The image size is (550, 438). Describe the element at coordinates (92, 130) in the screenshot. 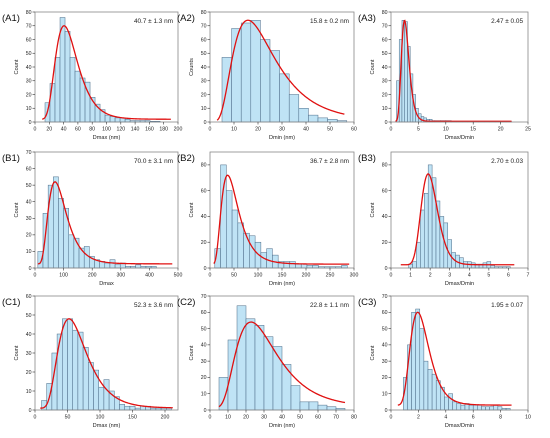

I see `x-tick-label: 80` at that location.